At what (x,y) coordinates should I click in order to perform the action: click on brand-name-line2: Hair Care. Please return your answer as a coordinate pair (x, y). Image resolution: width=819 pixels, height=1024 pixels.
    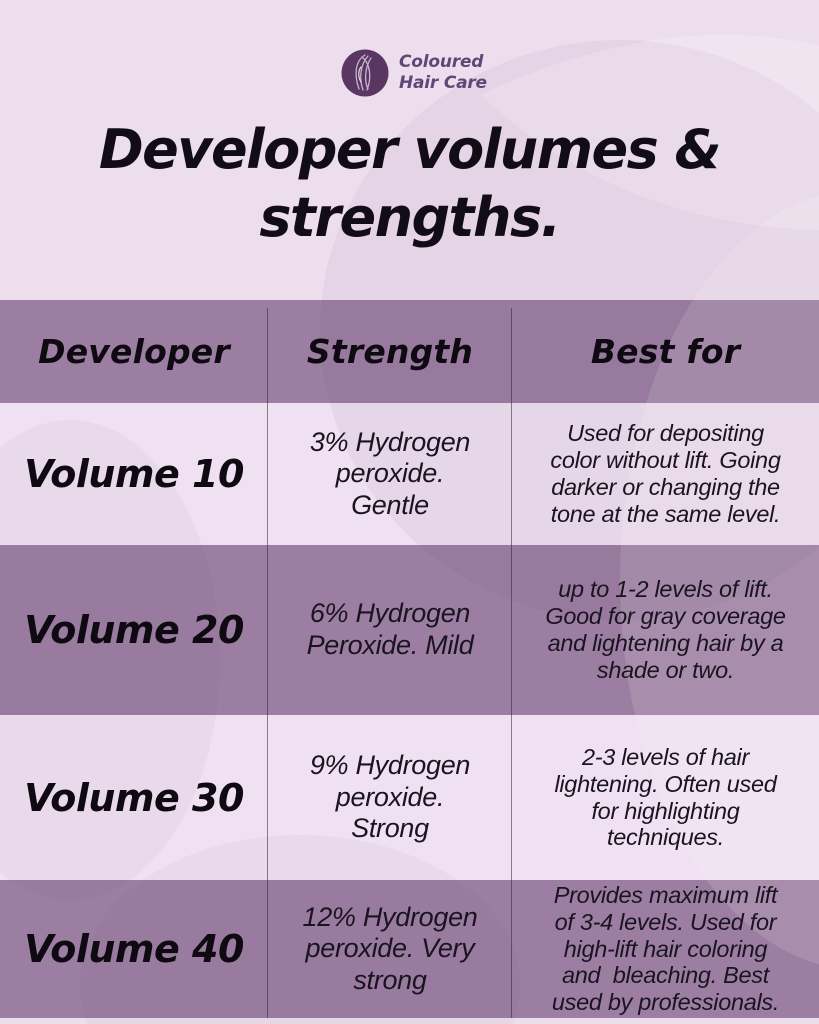
    Looking at the image, I should click on (443, 83).